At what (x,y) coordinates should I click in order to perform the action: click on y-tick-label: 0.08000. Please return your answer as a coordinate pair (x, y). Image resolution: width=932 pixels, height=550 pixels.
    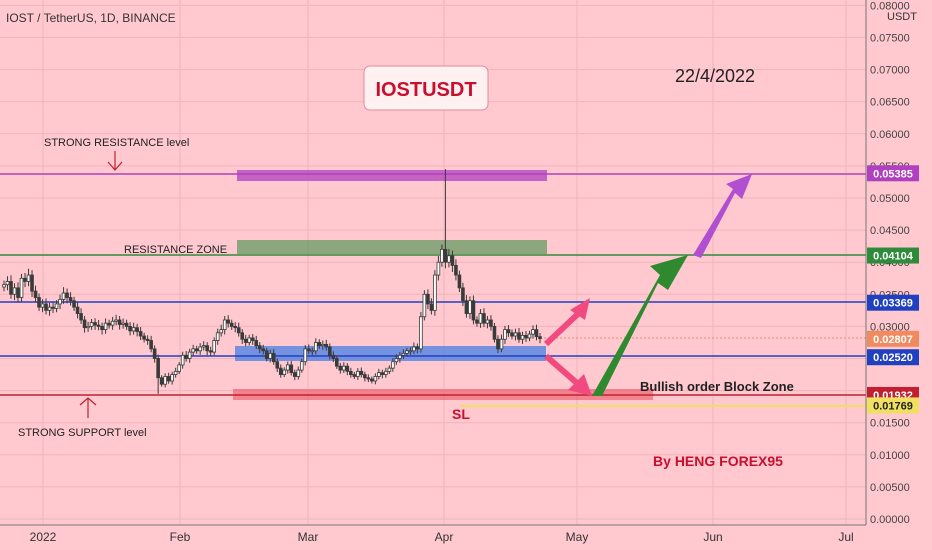
    Looking at the image, I should click on (890, 6).